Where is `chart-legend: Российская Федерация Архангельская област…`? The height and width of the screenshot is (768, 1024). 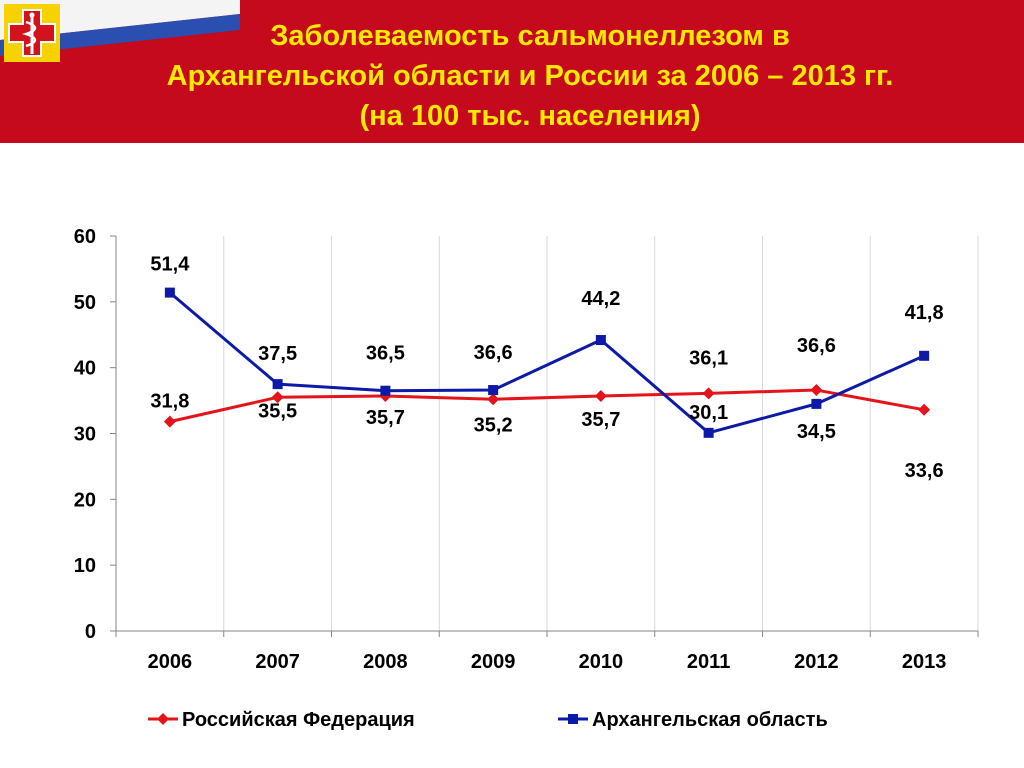 chart-legend: Российская Федерация Архангельская област… is located at coordinates (488, 720).